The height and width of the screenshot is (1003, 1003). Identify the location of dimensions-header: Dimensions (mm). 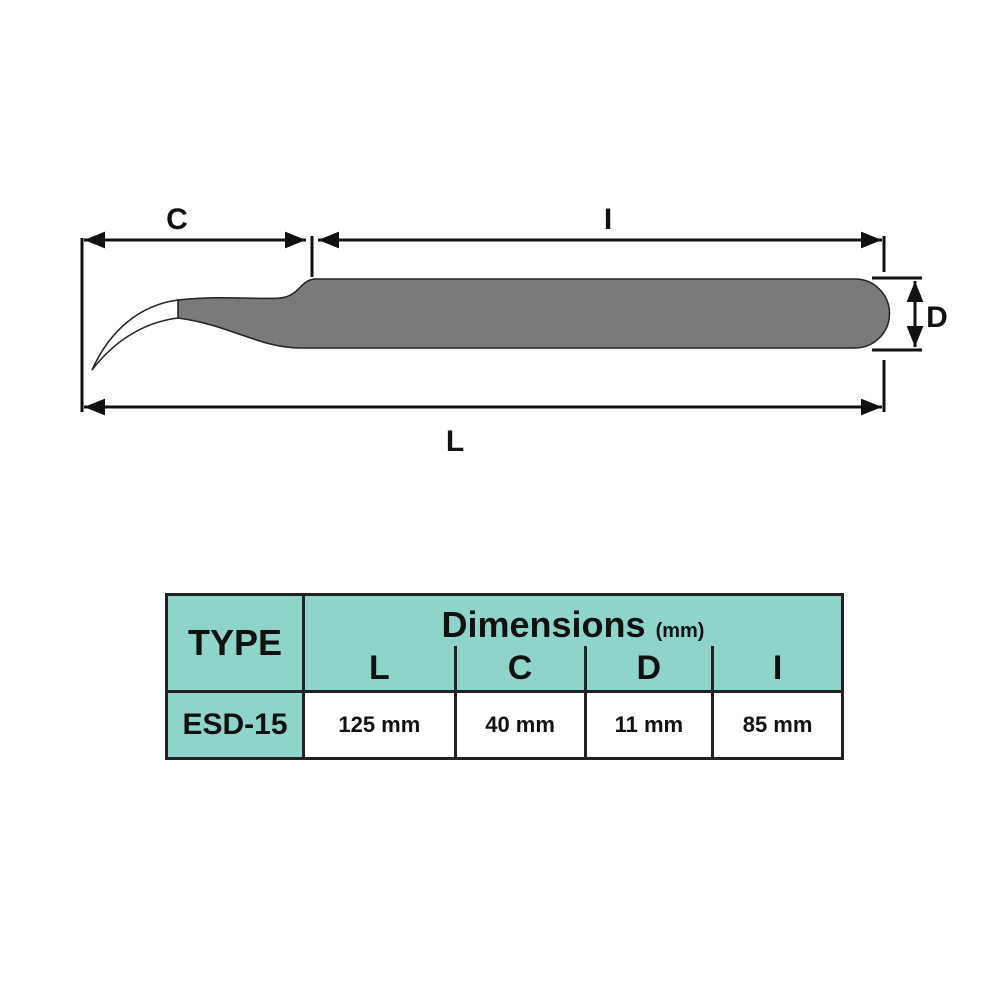
(573, 619).